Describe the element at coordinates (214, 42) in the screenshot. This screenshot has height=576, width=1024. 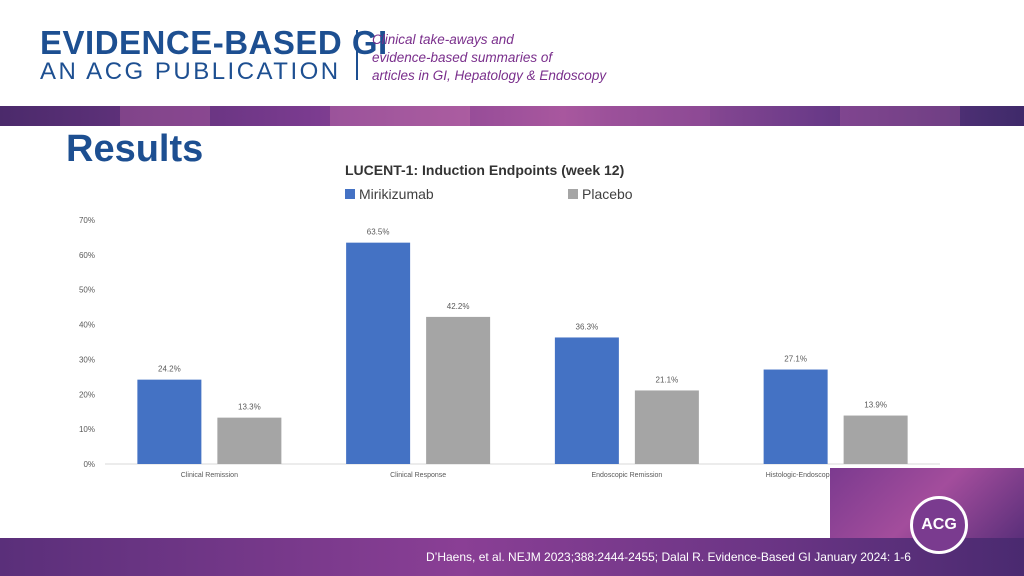
I see `brand-title: EVIDENCE-BASED GI` at that location.